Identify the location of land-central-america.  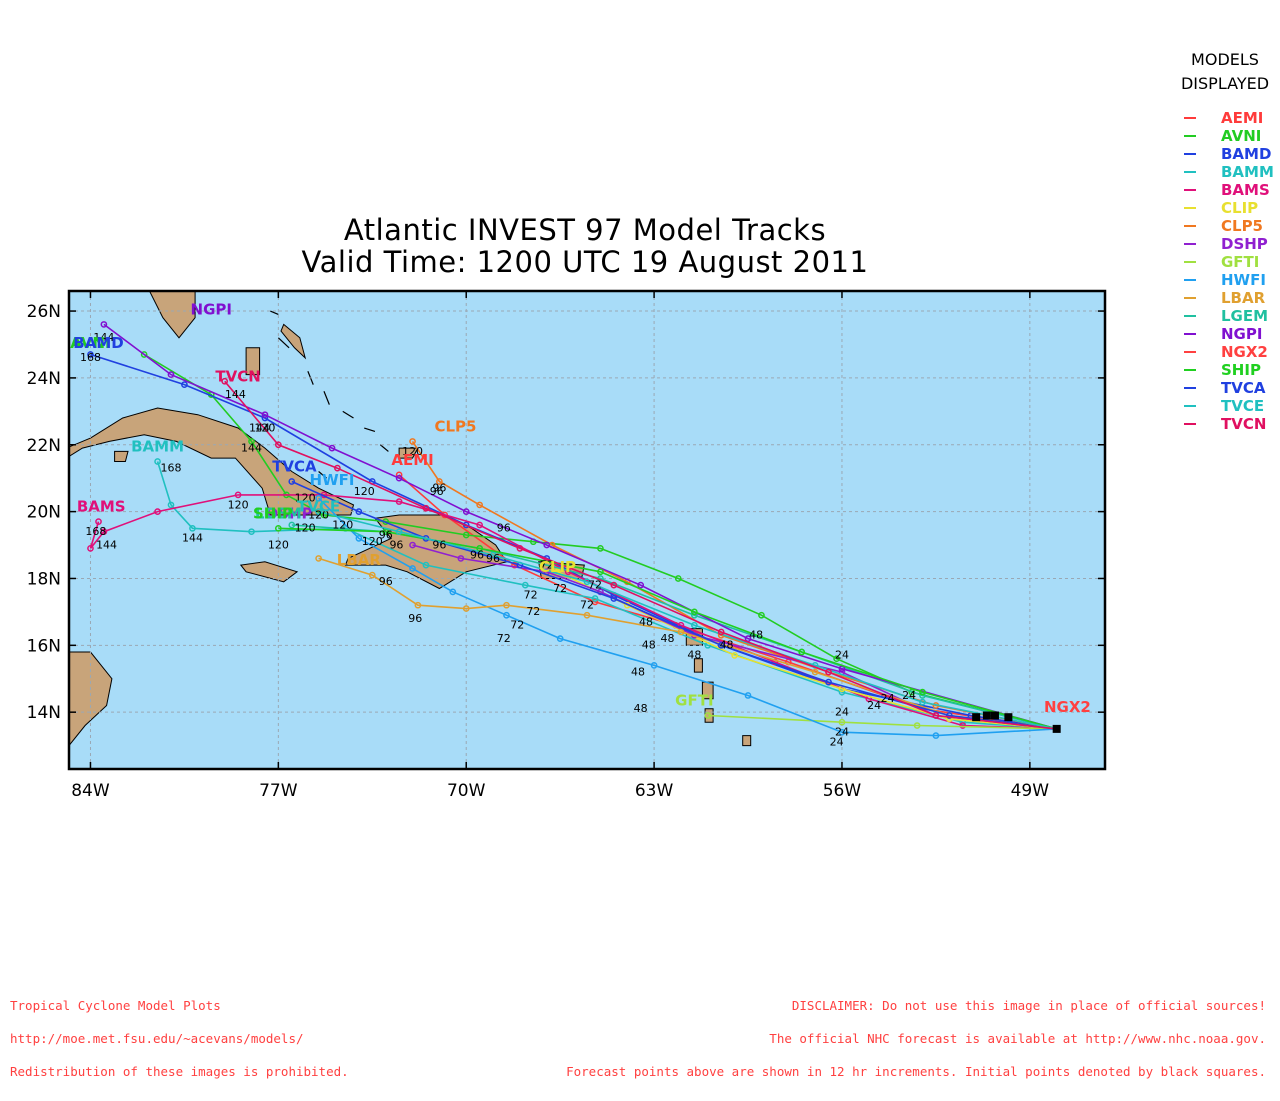
(91, 699).